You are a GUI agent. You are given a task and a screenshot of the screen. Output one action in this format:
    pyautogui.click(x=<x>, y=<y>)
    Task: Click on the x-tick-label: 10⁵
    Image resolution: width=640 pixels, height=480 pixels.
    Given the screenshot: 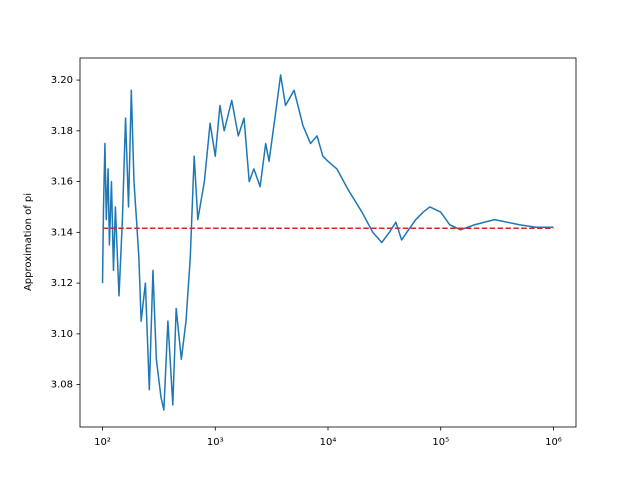 What is the action you would take?
    pyautogui.click(x=440, y=442)
    